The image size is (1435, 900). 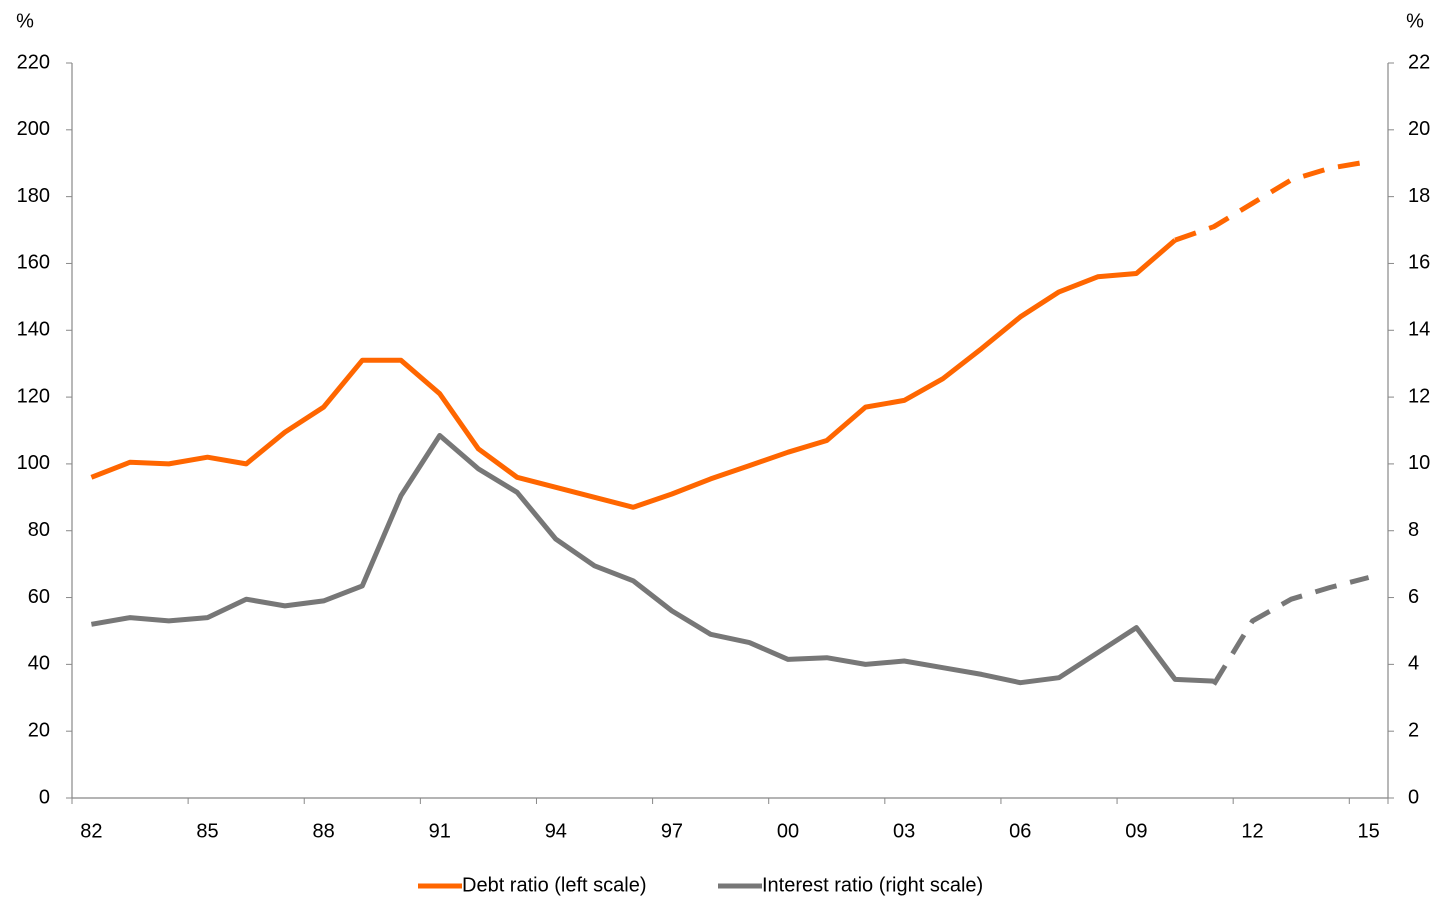 I want to click on x-tick-label: 09, so click(x=1136, y=831).